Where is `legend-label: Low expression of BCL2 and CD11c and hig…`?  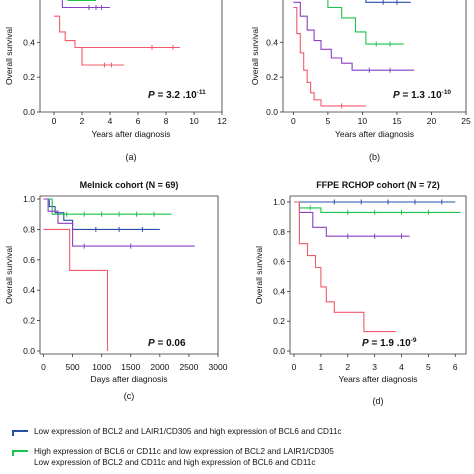
legend-label: Low expression of BCL2 and CD11c and hig… is located at coordinates (175, 462).